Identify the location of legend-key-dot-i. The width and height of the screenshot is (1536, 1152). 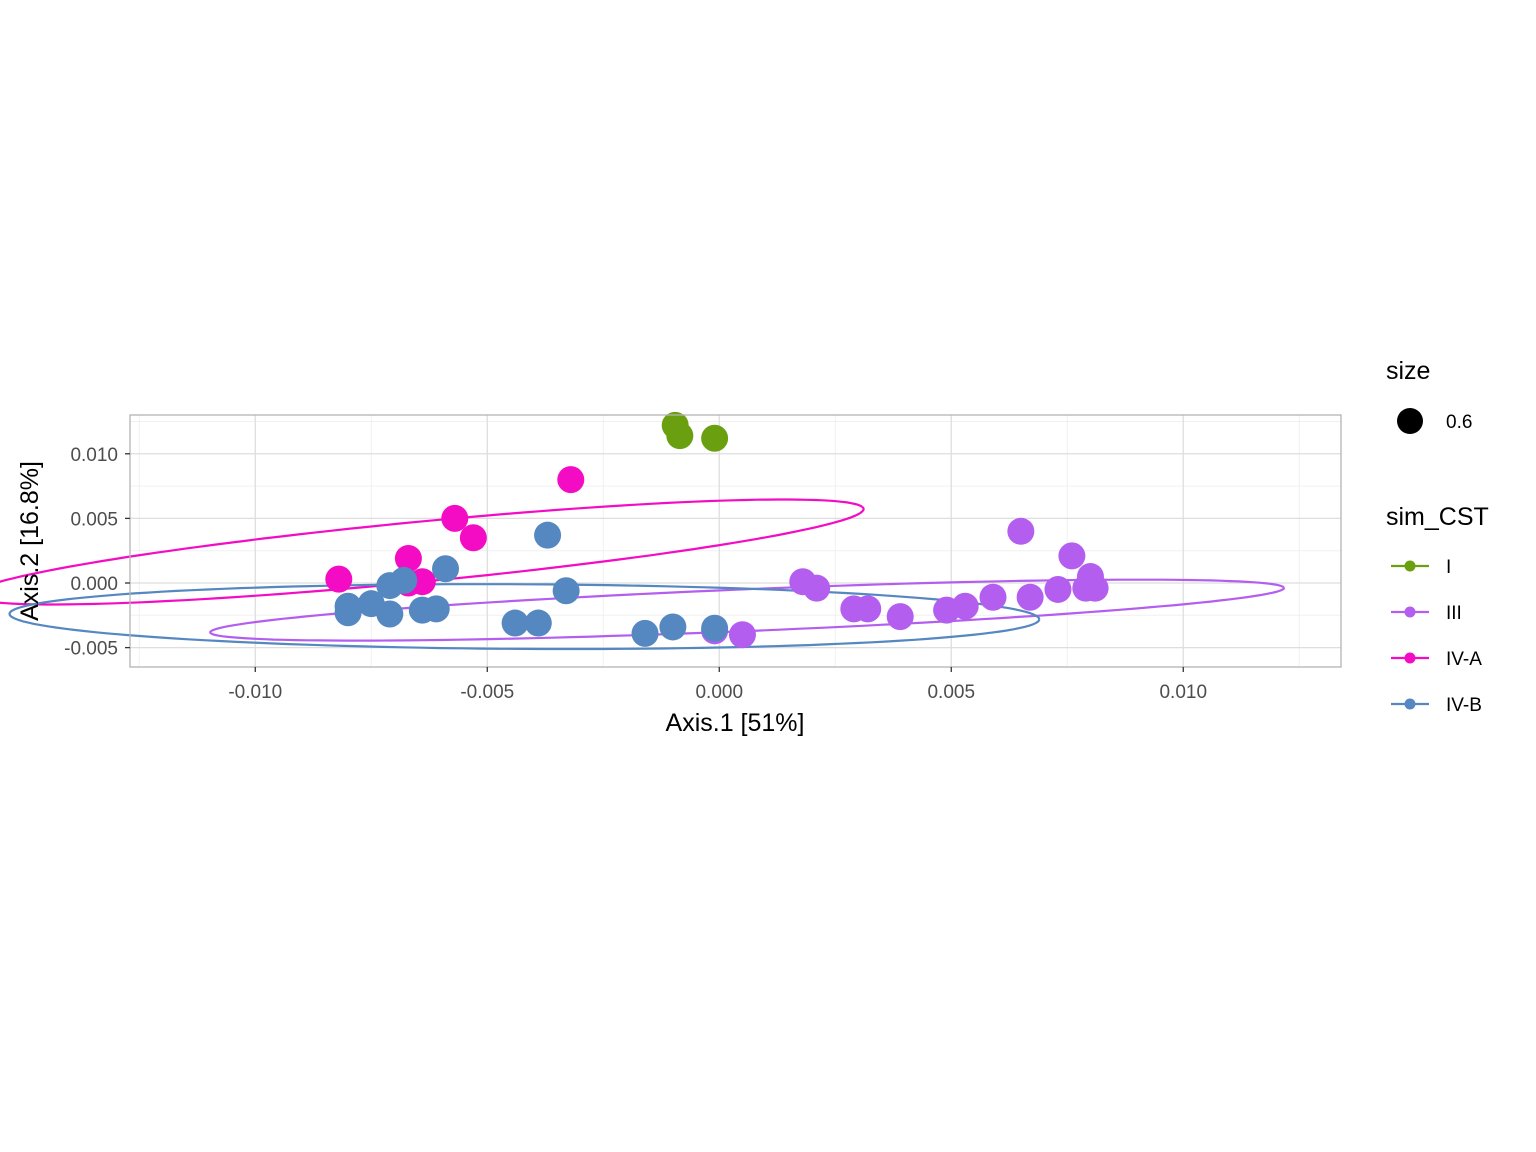
(1410, 566).